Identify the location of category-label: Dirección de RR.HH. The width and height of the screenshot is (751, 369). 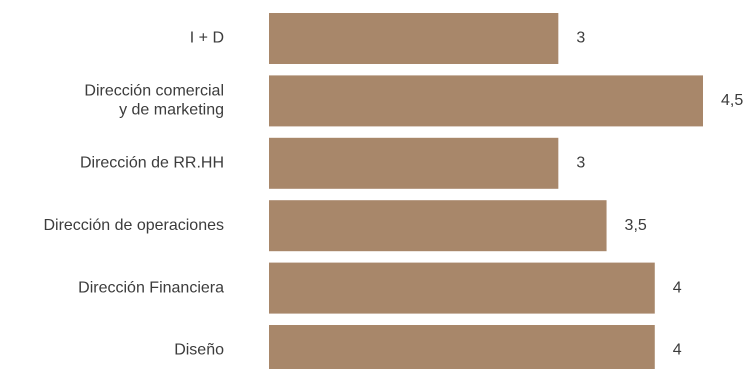
(152, 163).